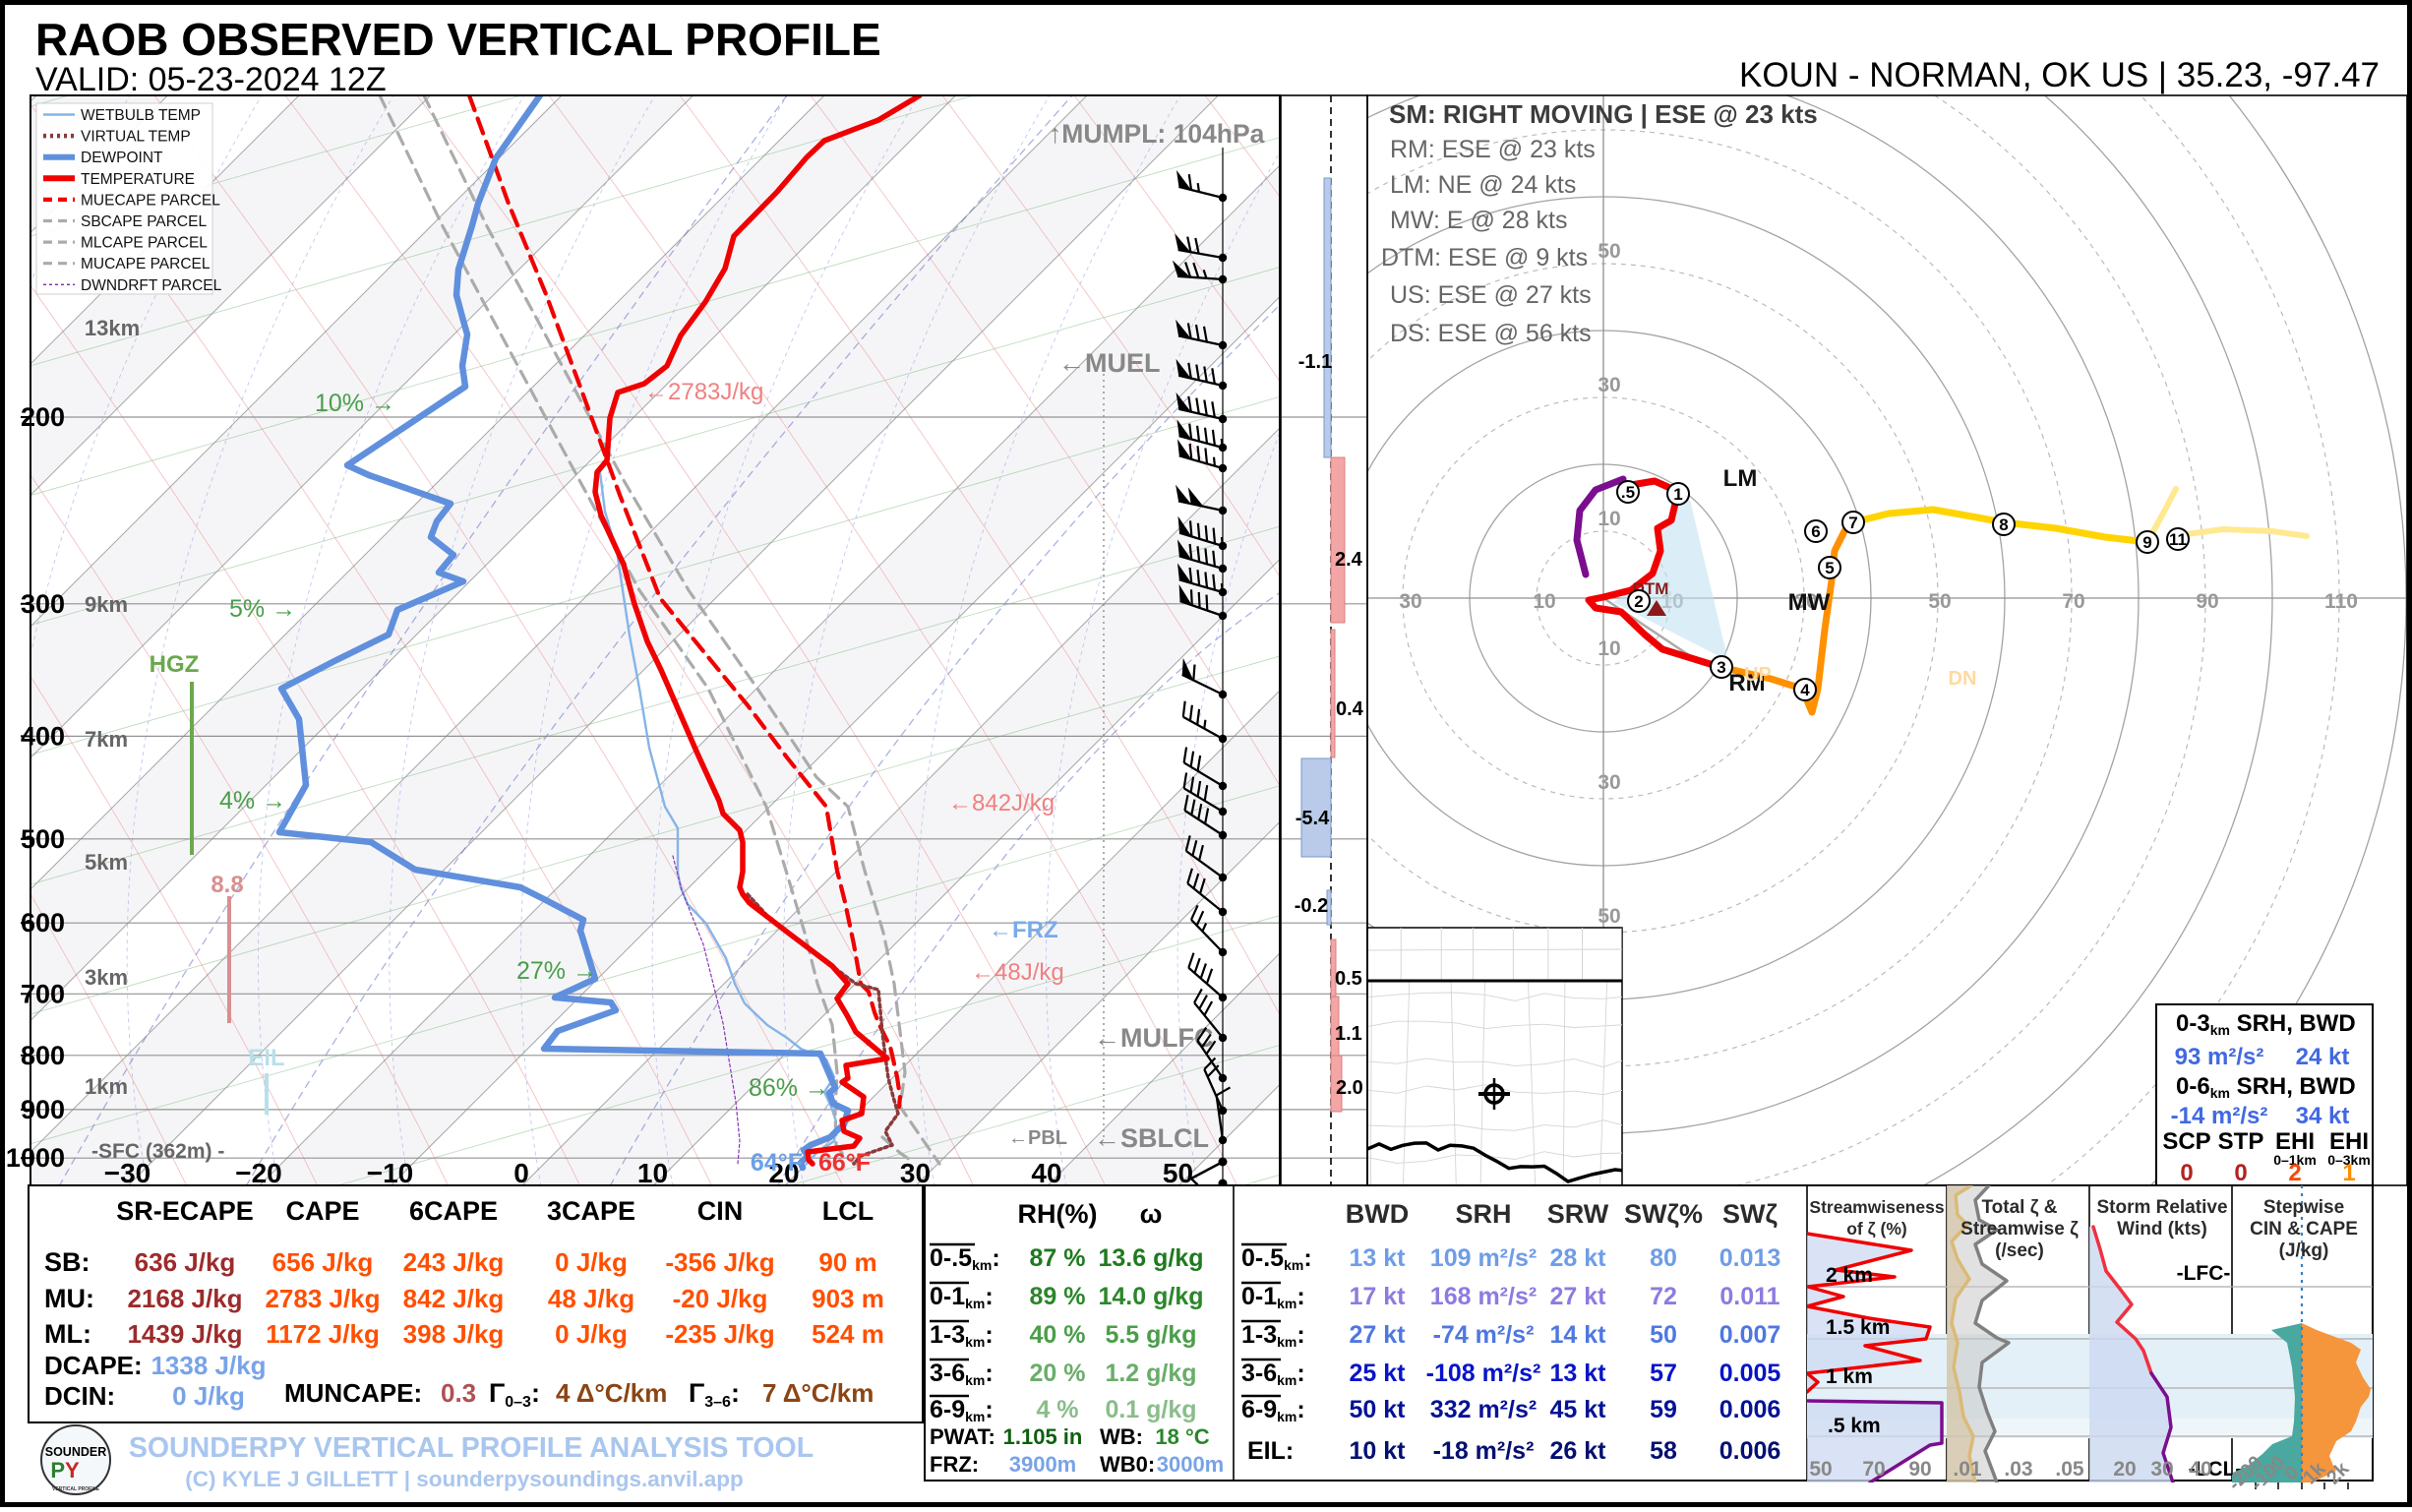  Describe the element at coordinates (127, 1173) in the screenshot. I see `svg-text: −30` at that location.